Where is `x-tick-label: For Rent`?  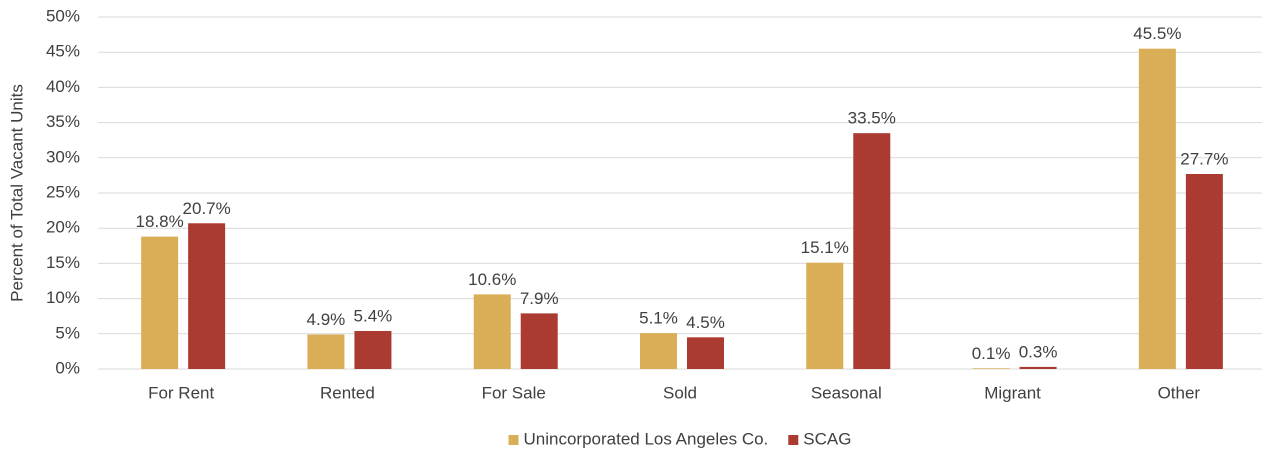
x-tick-label: For Rent is located at coordinates (181, 392).